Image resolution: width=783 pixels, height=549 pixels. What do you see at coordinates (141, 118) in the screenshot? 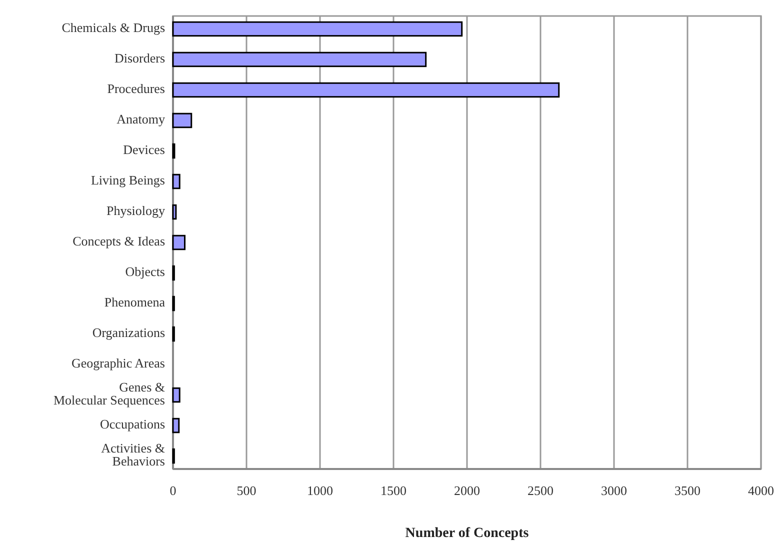
I see `y-tick-label: Anatomy` at bounding box center [141, 118].